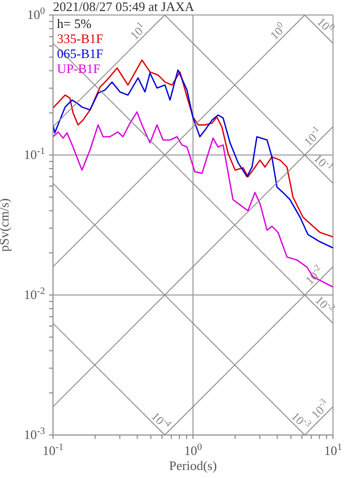 The image size is (347, 478). I want to click on y-tick-label: 10$^{-1}$, so click(35, 154).